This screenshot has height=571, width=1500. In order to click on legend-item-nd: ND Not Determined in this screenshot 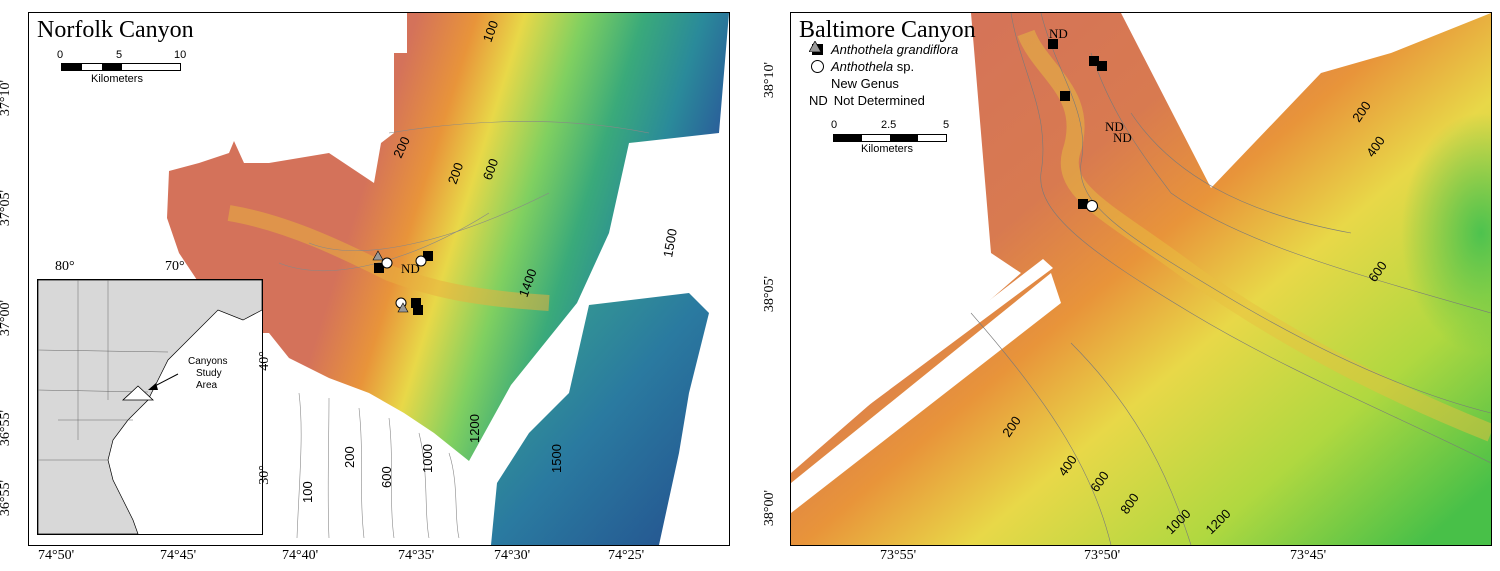, I will do `click(867, 100)`.